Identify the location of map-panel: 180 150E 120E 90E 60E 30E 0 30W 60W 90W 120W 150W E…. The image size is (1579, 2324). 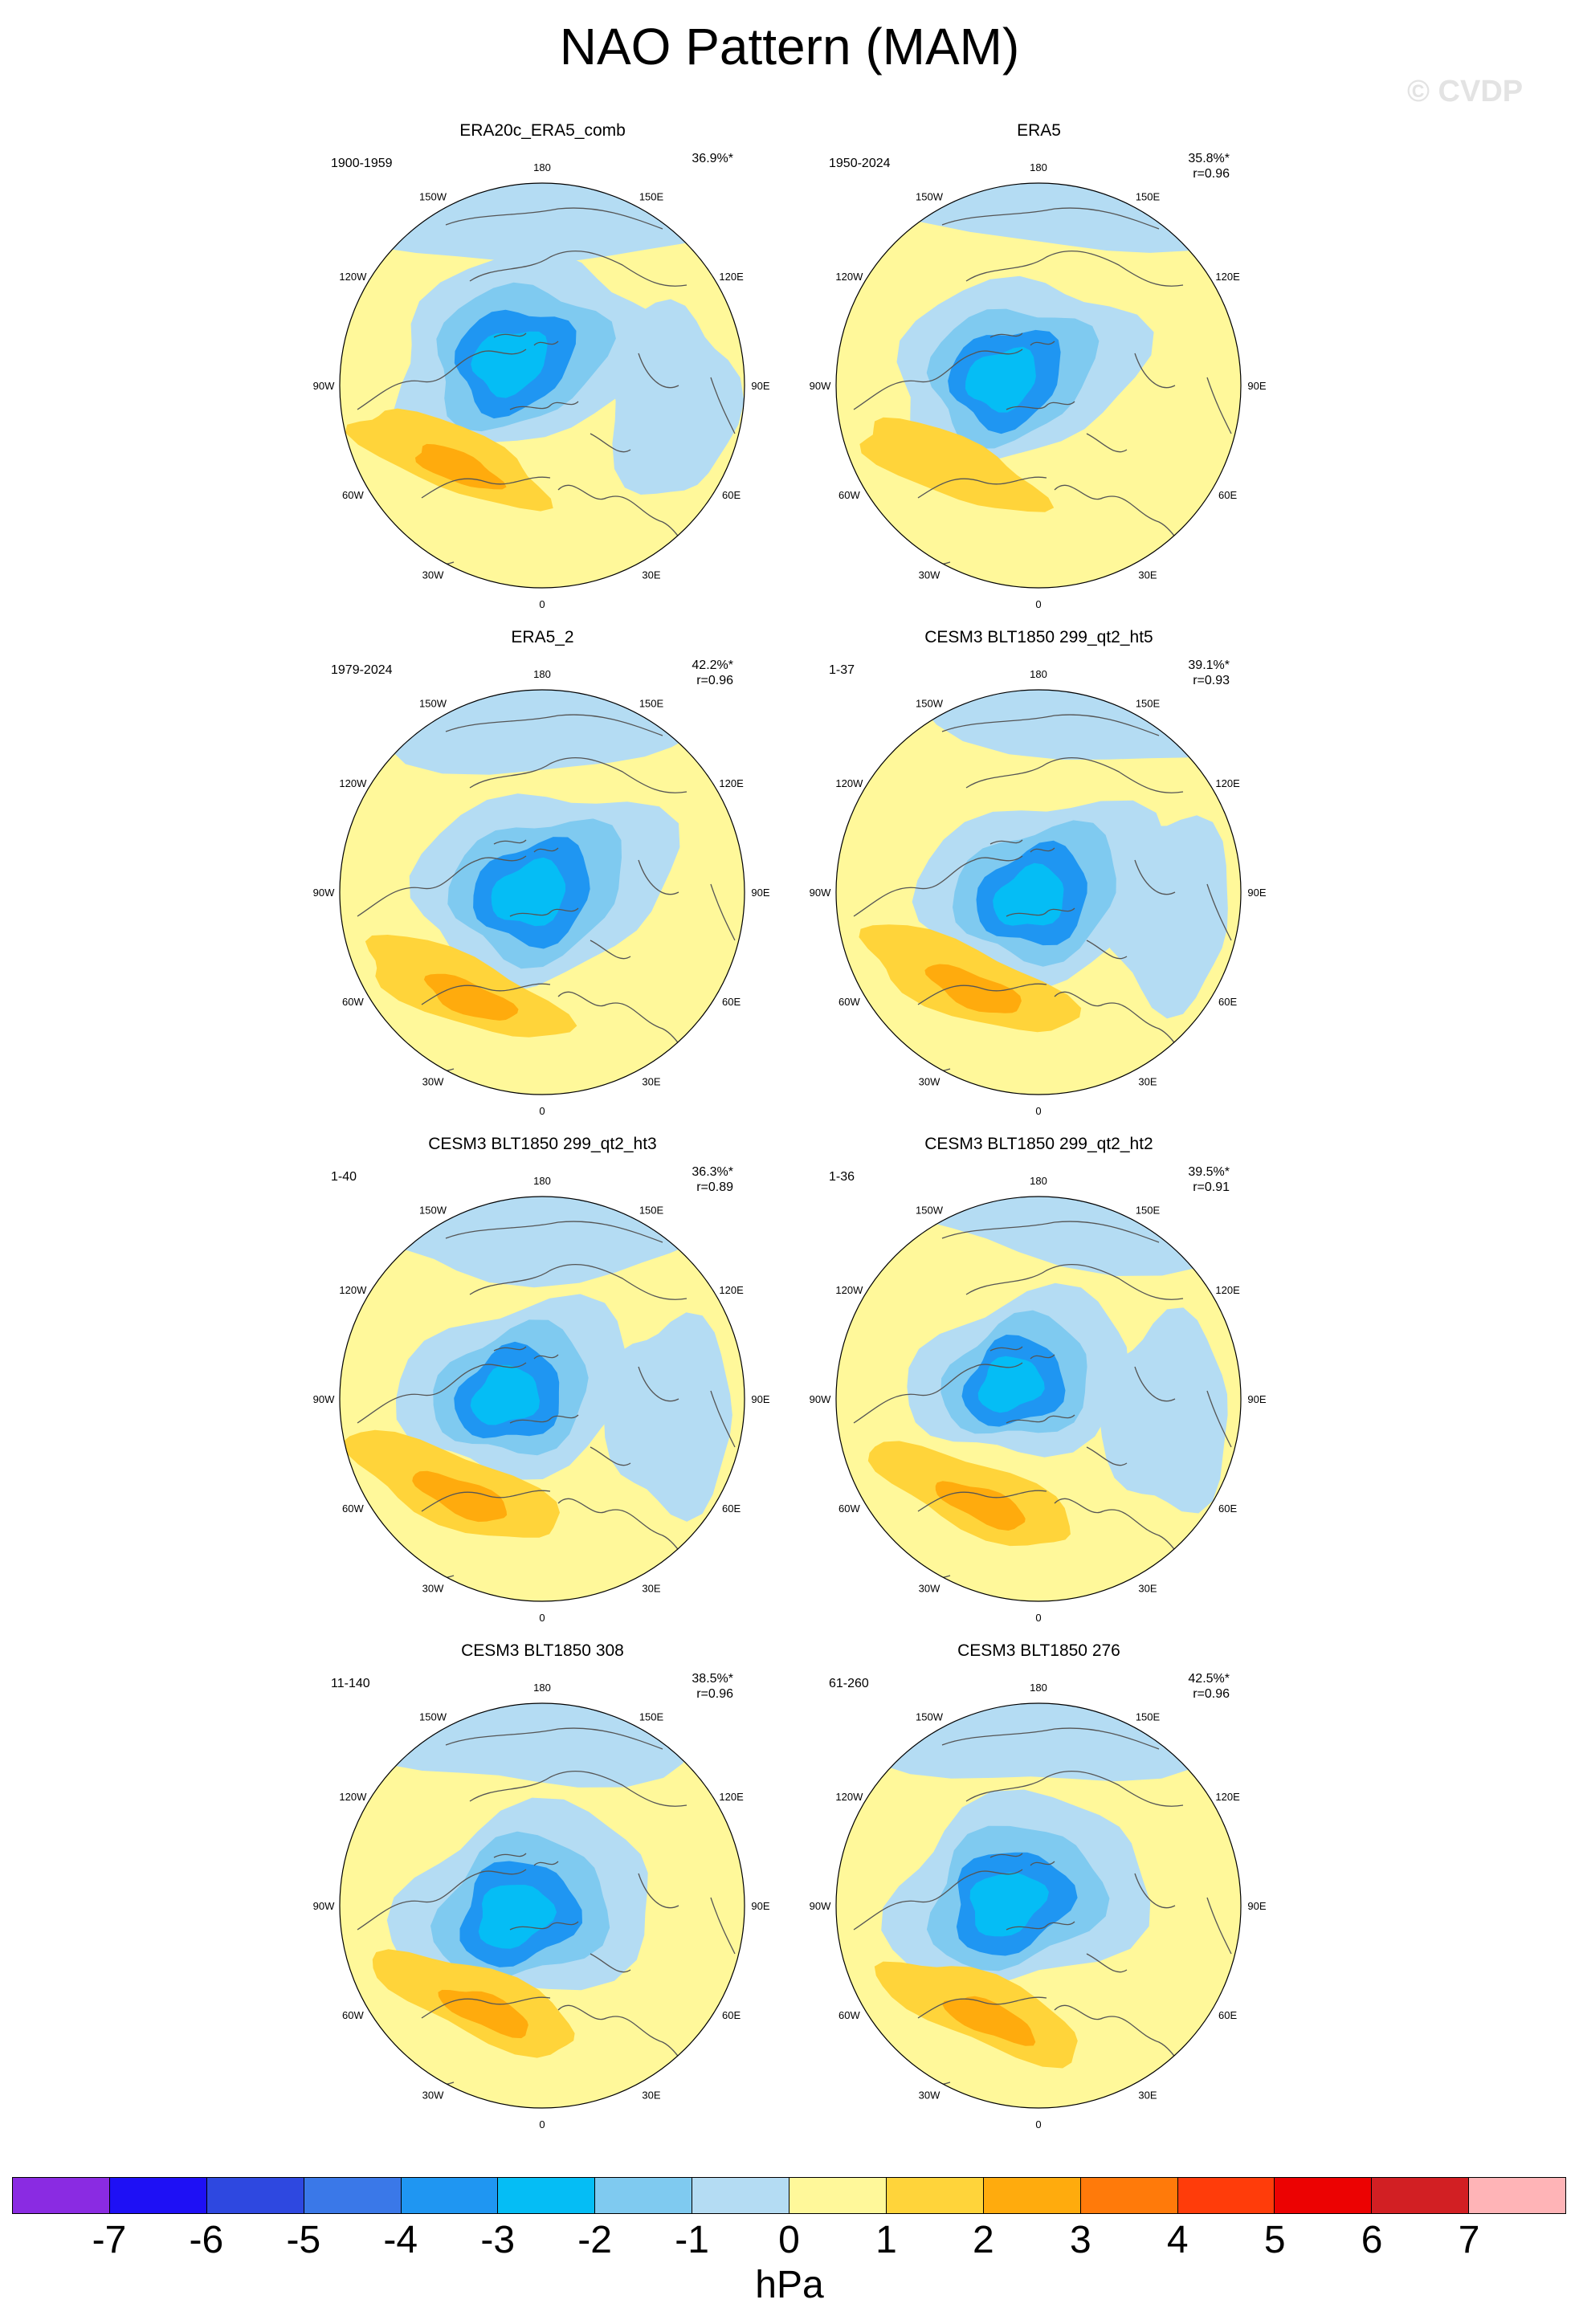
(543, 880).